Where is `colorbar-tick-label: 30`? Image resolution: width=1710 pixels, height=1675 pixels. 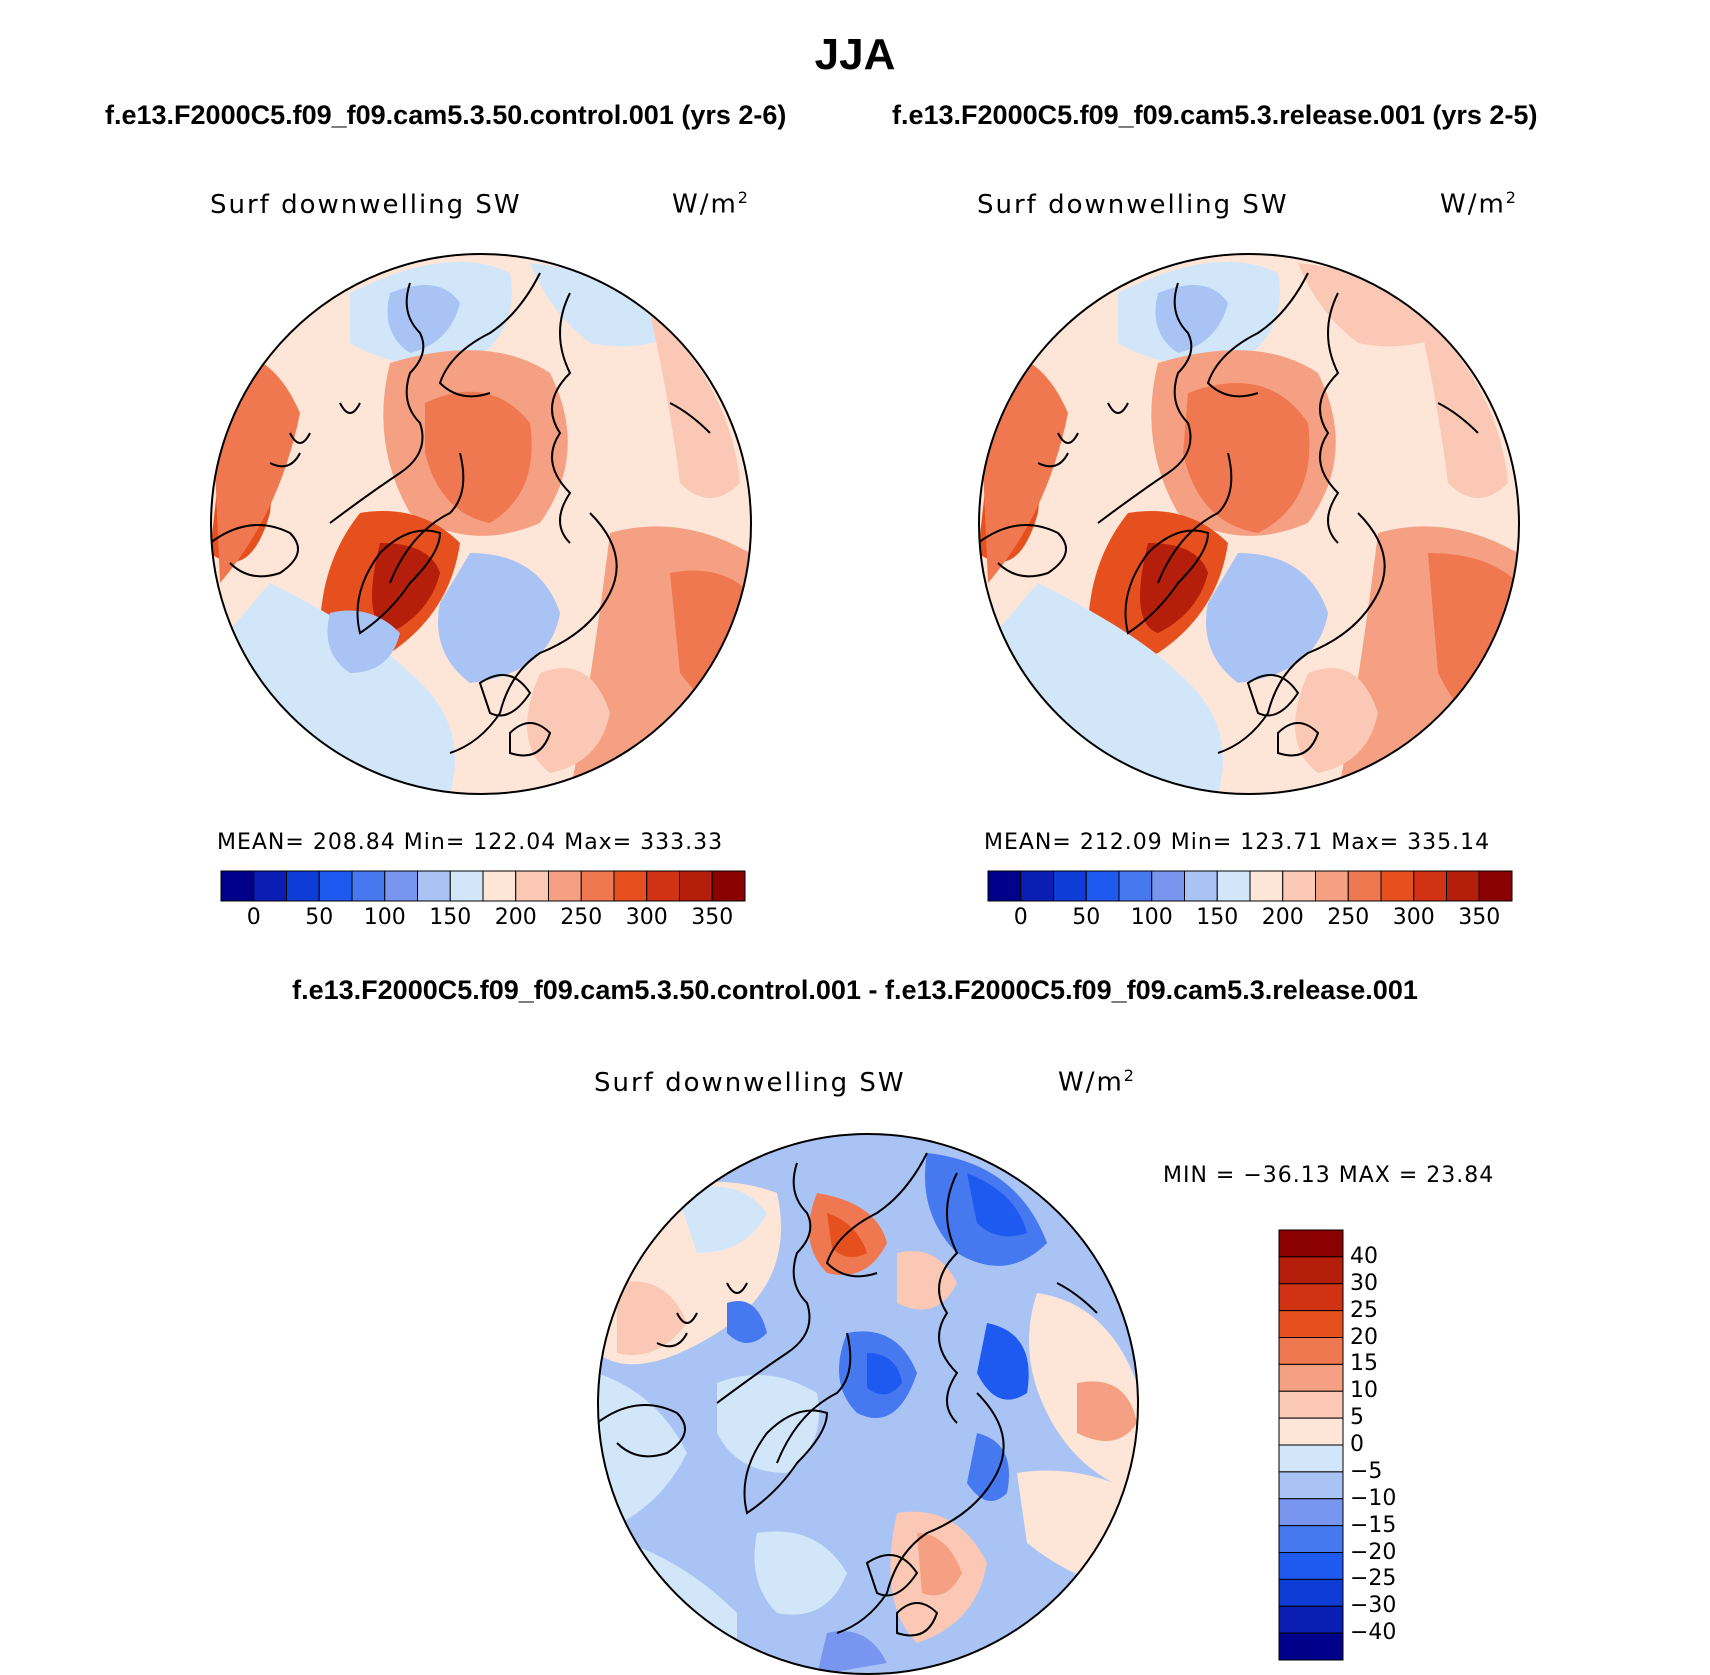
colorbar-tick-label: 30 is located at coordinates (1364, 1283).